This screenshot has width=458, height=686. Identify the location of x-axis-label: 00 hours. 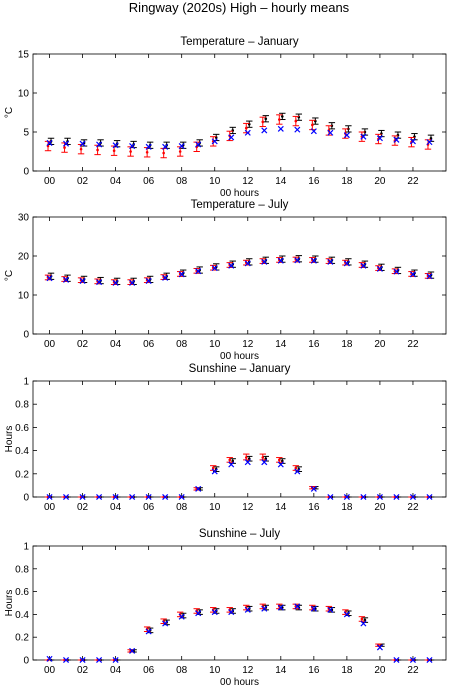
(239, 356).